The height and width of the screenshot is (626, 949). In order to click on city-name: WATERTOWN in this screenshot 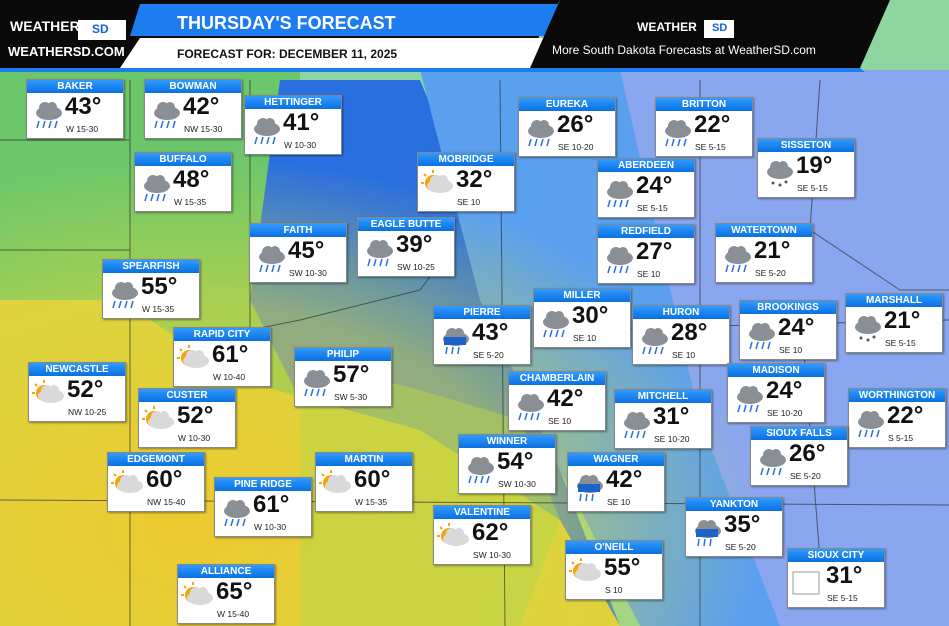, I will do `click(764, 230)`.